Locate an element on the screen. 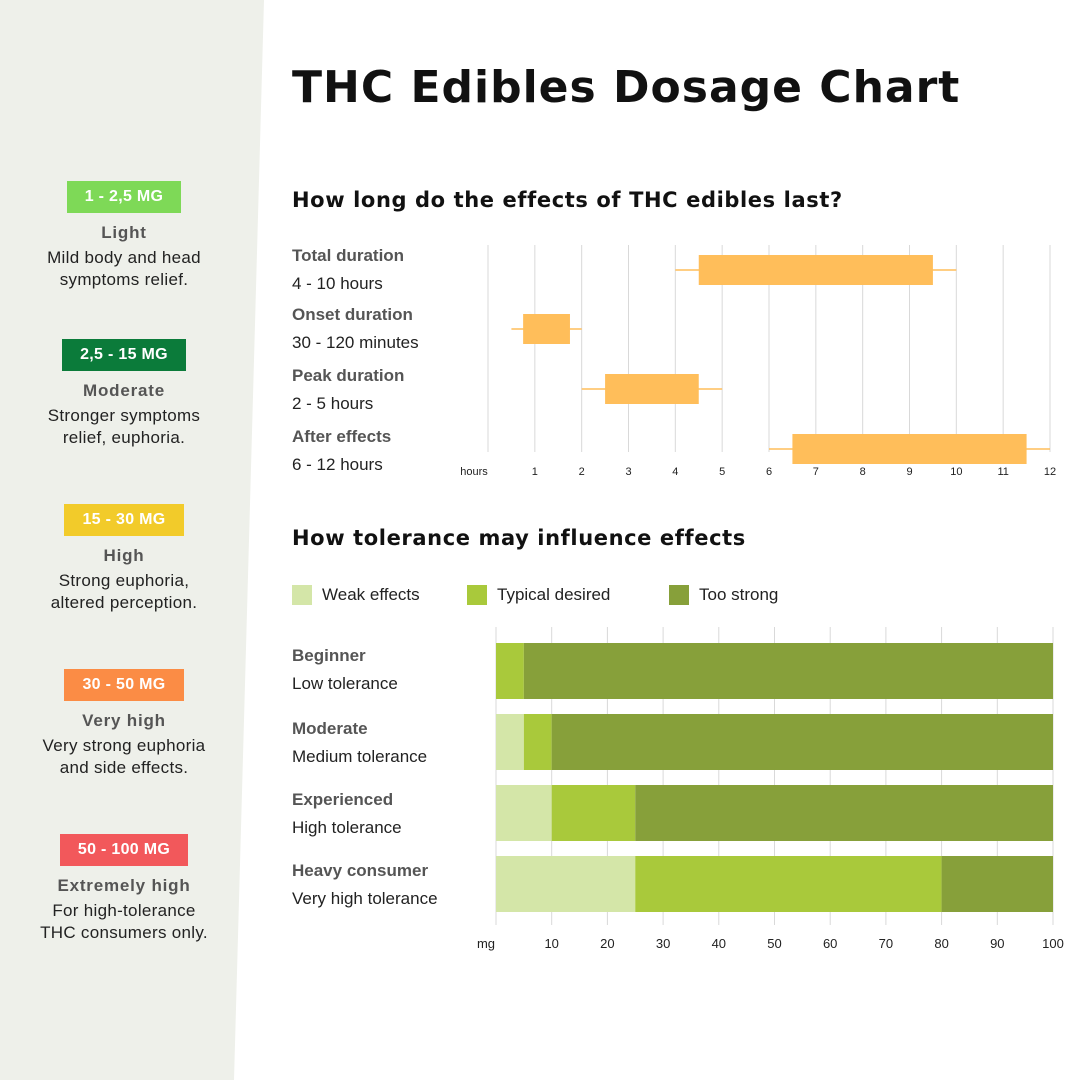  dose-level: Light is located at coordinates (124, 232).